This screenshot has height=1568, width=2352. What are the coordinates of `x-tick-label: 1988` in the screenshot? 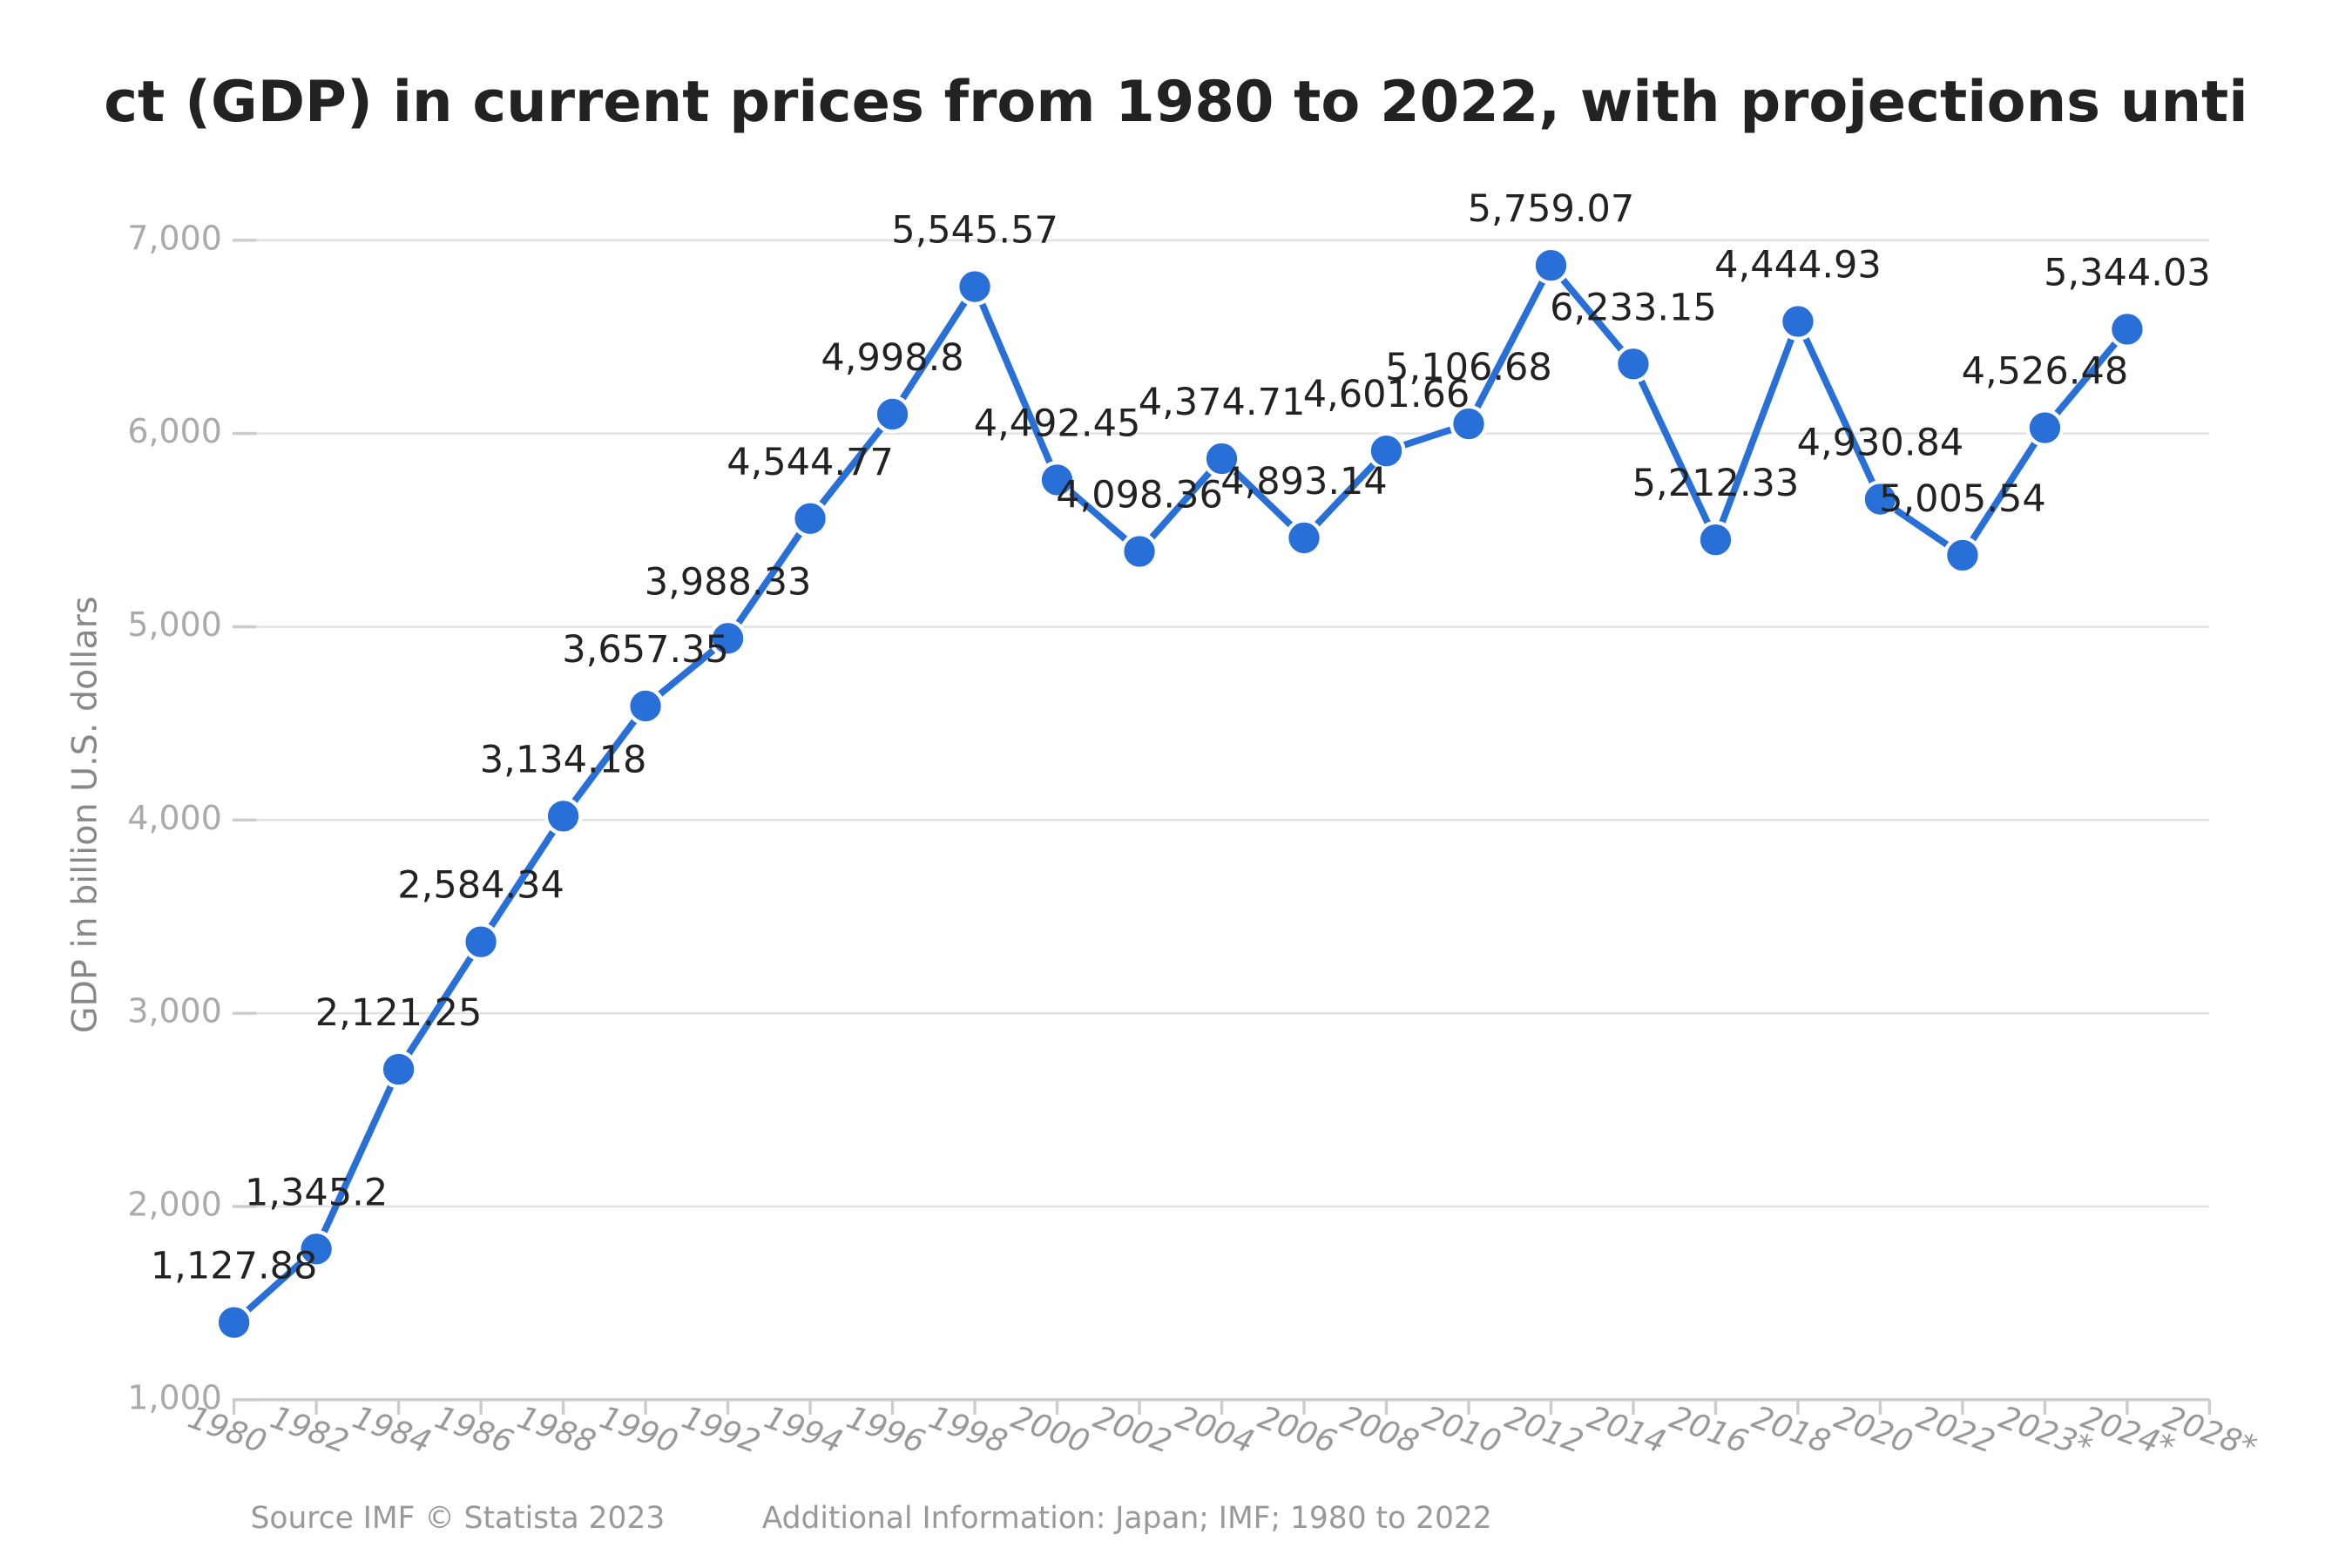 It's located at (556, 1429).